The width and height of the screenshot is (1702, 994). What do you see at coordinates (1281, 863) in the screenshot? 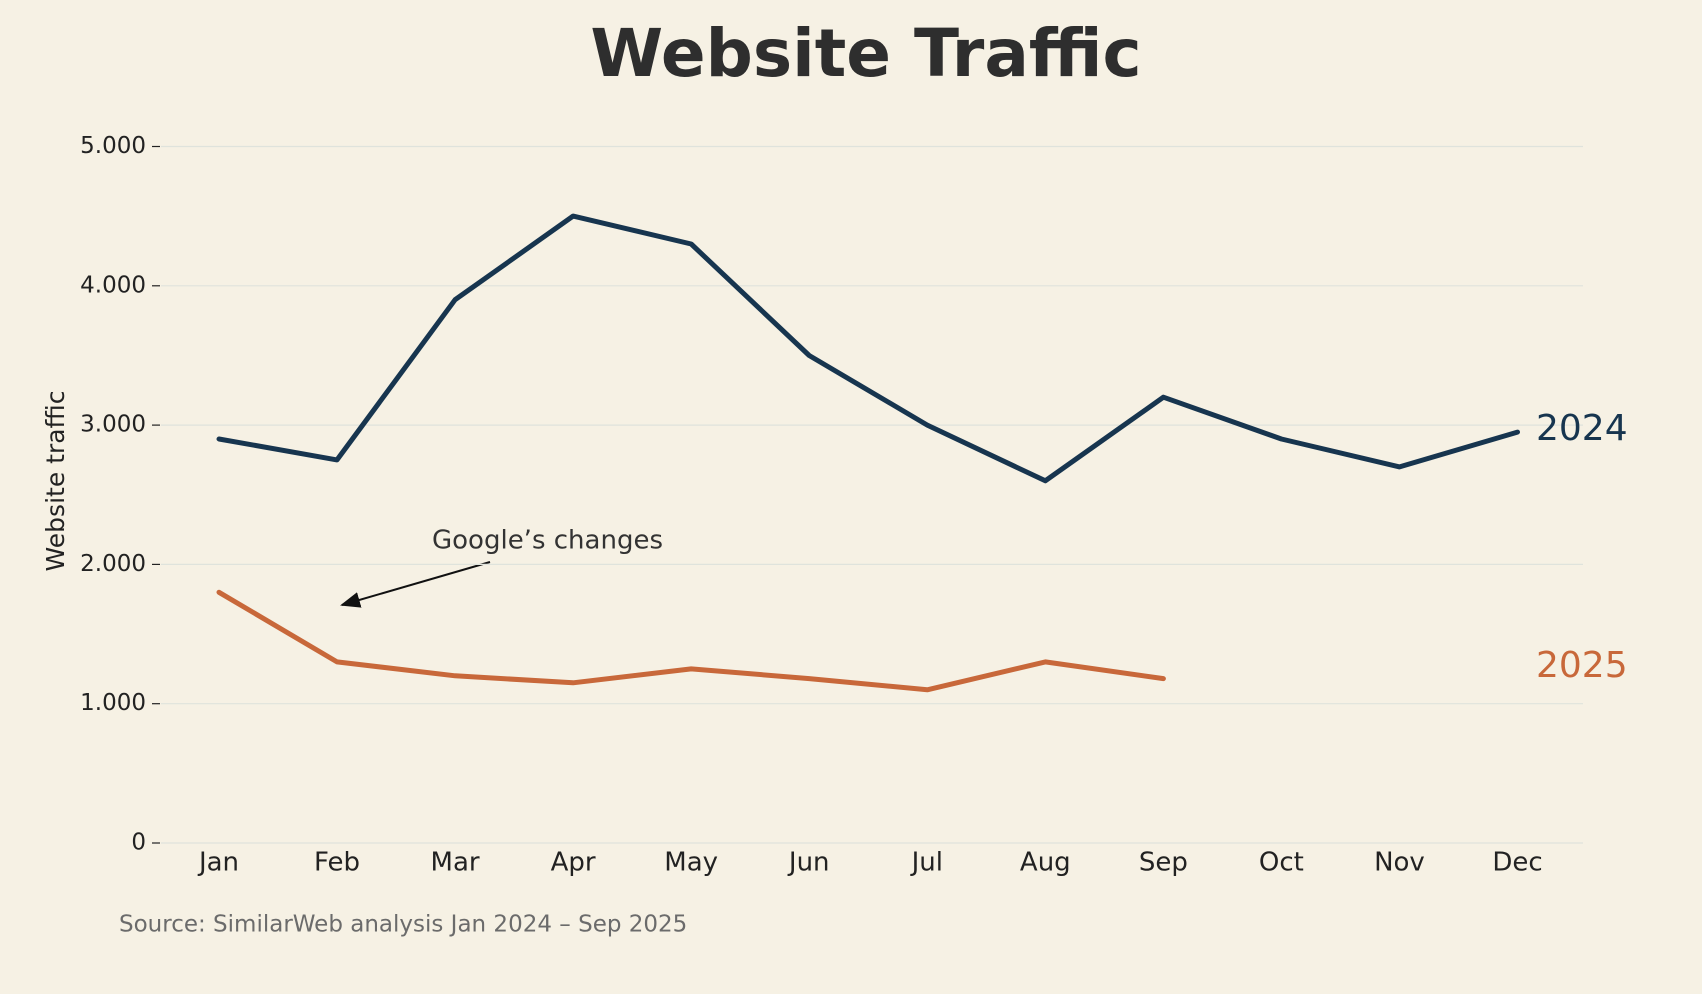
I see `x-tick-label: Oct` at bounding box center [1281, 863].